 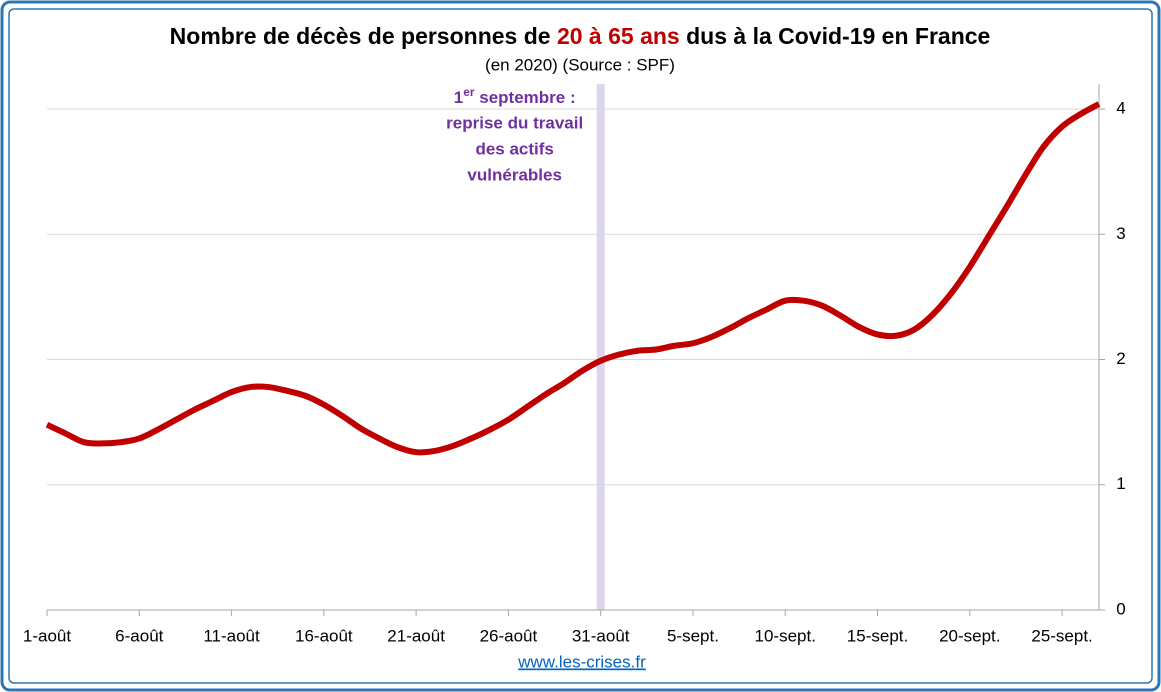 I want to click on annotation-sup: er, so click(x=469, y=92).